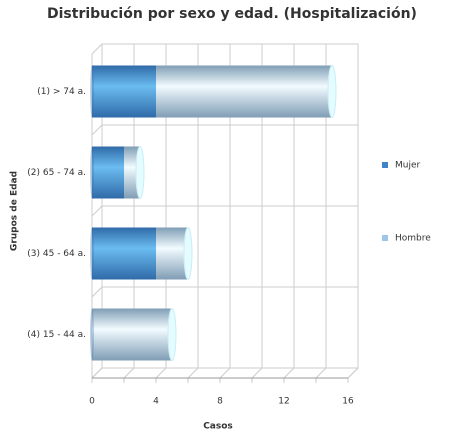 The image size is (450, 448). What do you see at coordinates (56, 335) in the screenshot?
I see `y-tick-label: (4) 15 - 44 a.` at bounding box center [56, 335].